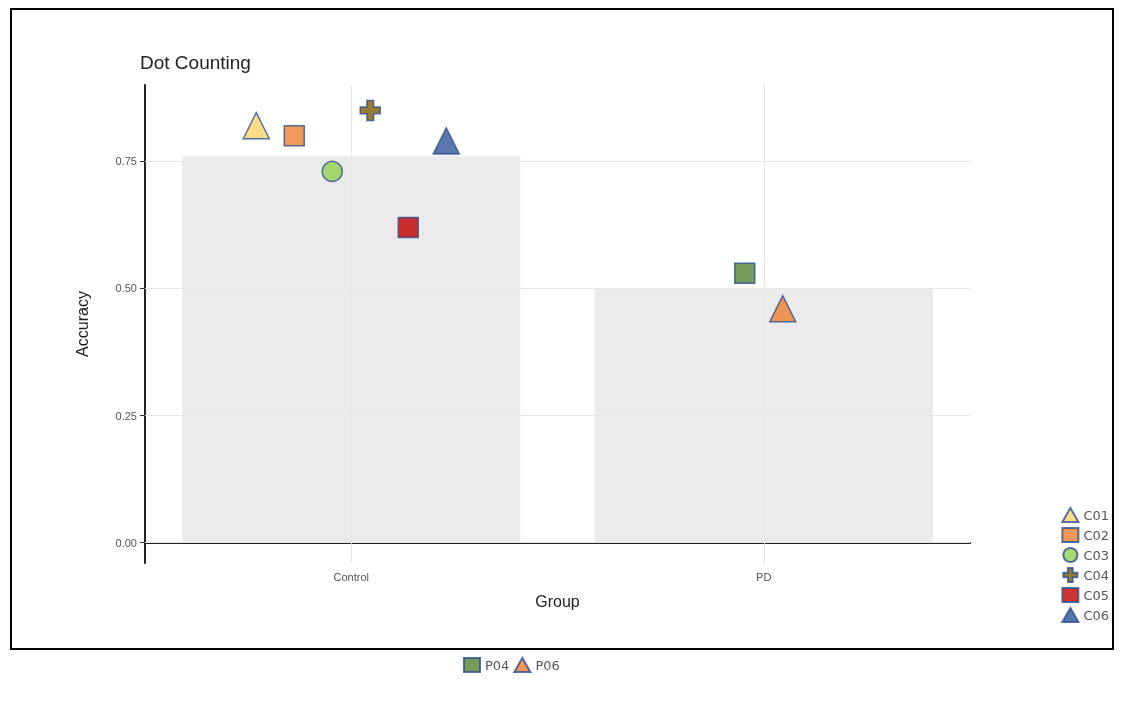 The image size is (1130, 725). Describe the element at coordinates (1096, 535) in the screenshot. I see `legend-label: C02` at that location.